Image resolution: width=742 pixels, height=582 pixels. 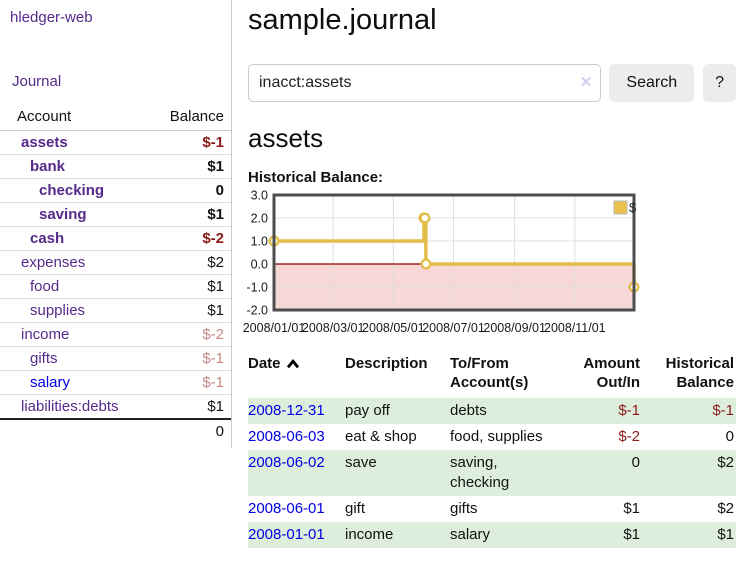 I want to click on svg-text: 2008/07/01, so click(x=453, y=328).